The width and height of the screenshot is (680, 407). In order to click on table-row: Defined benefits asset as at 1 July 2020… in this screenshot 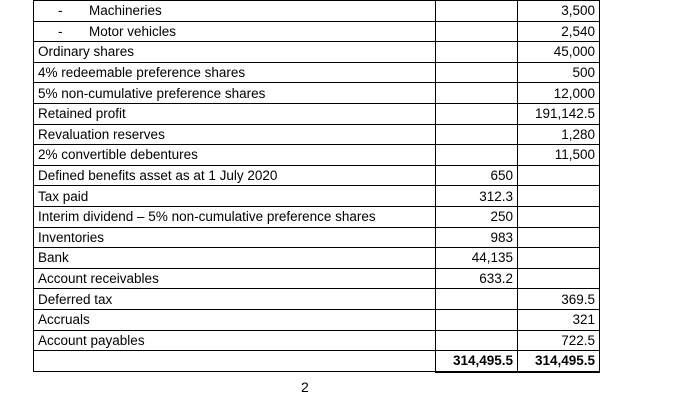, I will do `click(316, 175)`.